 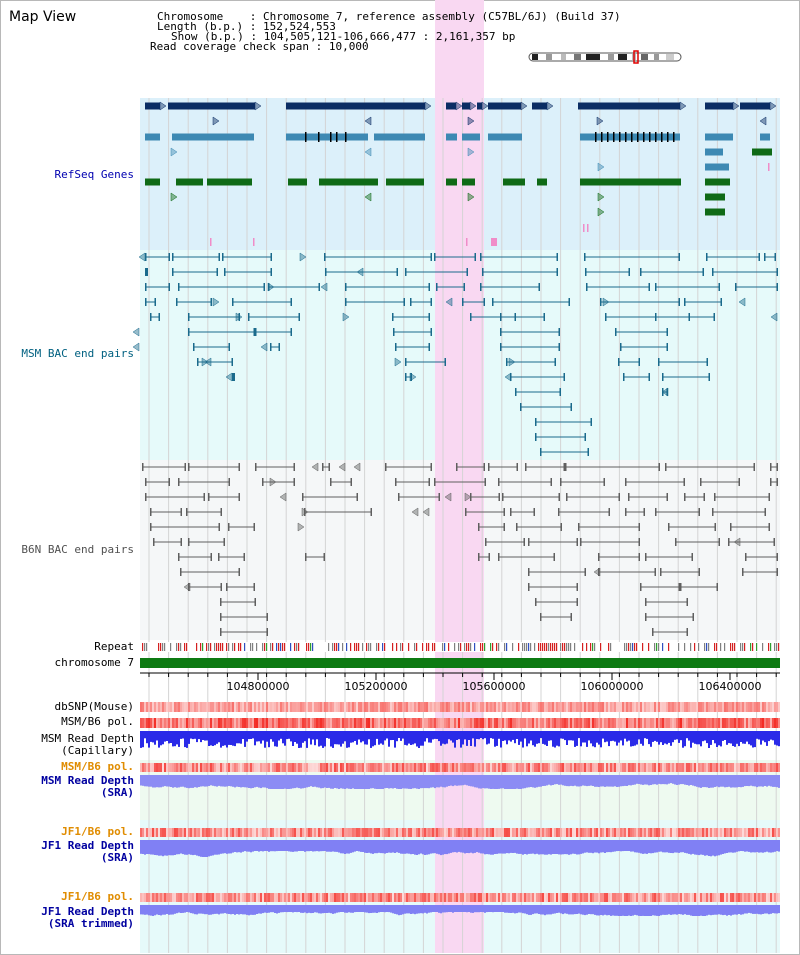 I want to click on track-label-repeat: Repeat, so click(x=114, y=646).